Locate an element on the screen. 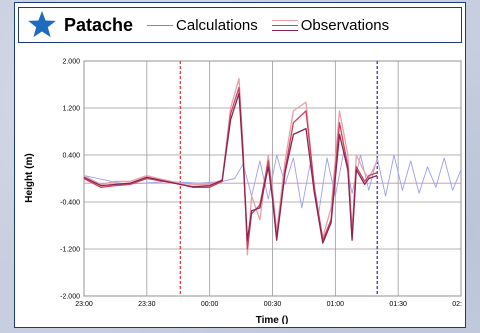 Image resolution: width=480 pixels, height=333 pixels. legend-bar: Patache Calculations Observations is located at coordinates (240, 25).